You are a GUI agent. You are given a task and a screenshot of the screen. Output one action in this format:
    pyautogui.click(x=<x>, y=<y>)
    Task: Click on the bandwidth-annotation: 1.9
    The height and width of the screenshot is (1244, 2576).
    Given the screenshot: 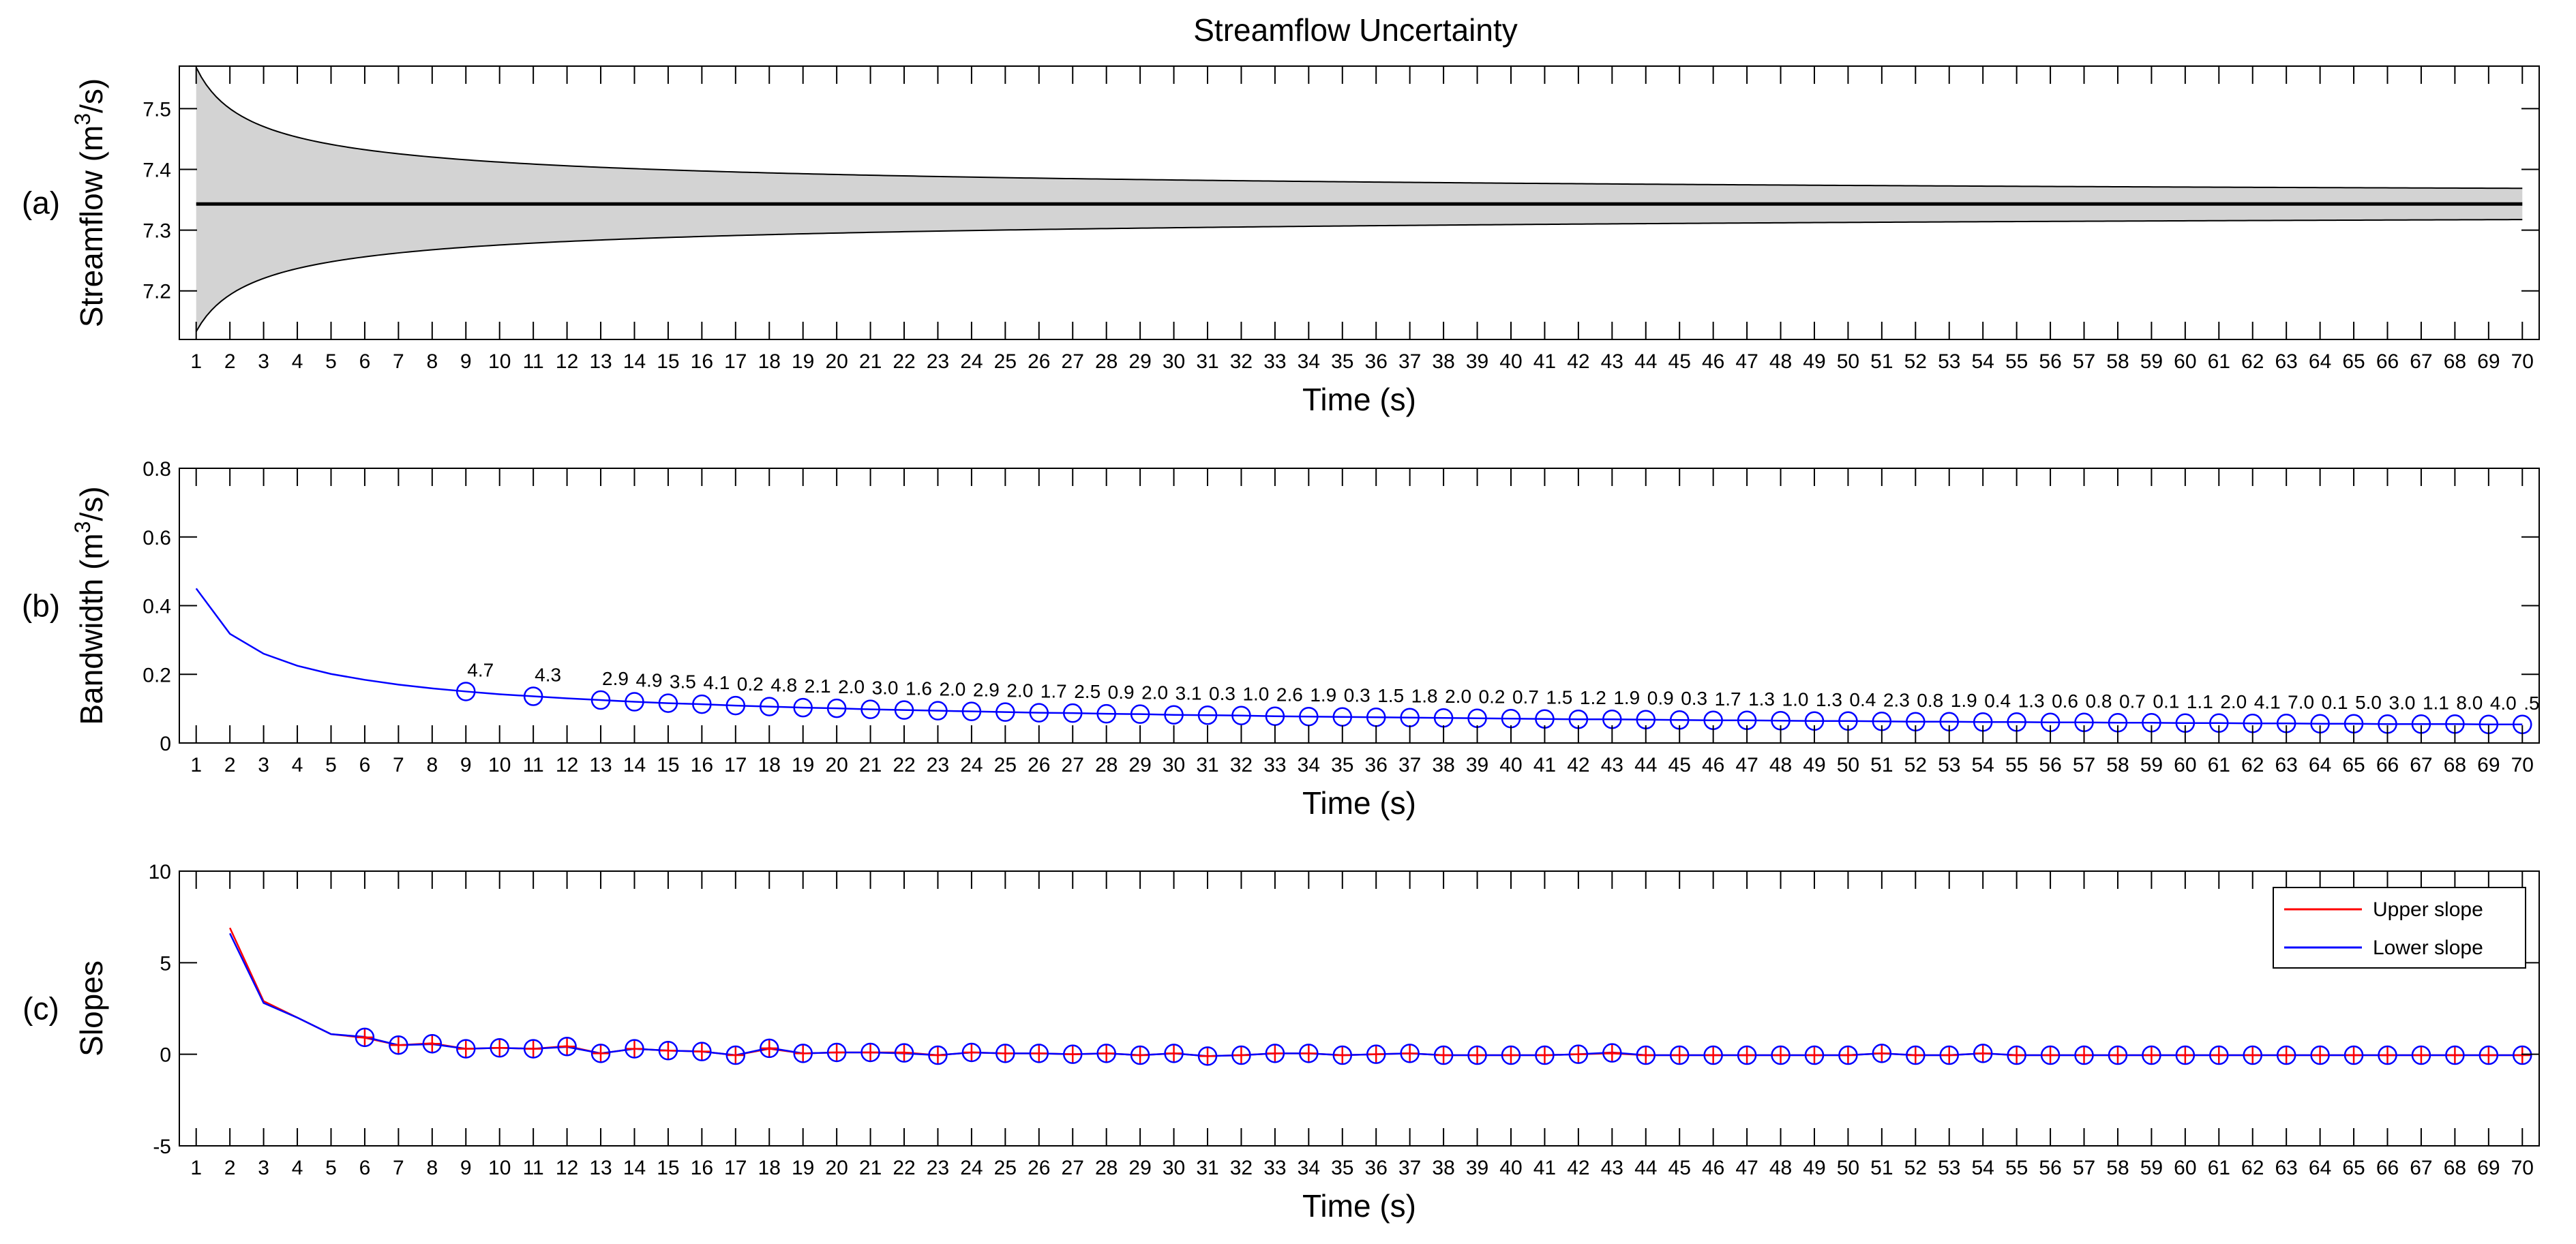 What is the action you would take?
    pyautogui.click(x=1323, y=695)
    